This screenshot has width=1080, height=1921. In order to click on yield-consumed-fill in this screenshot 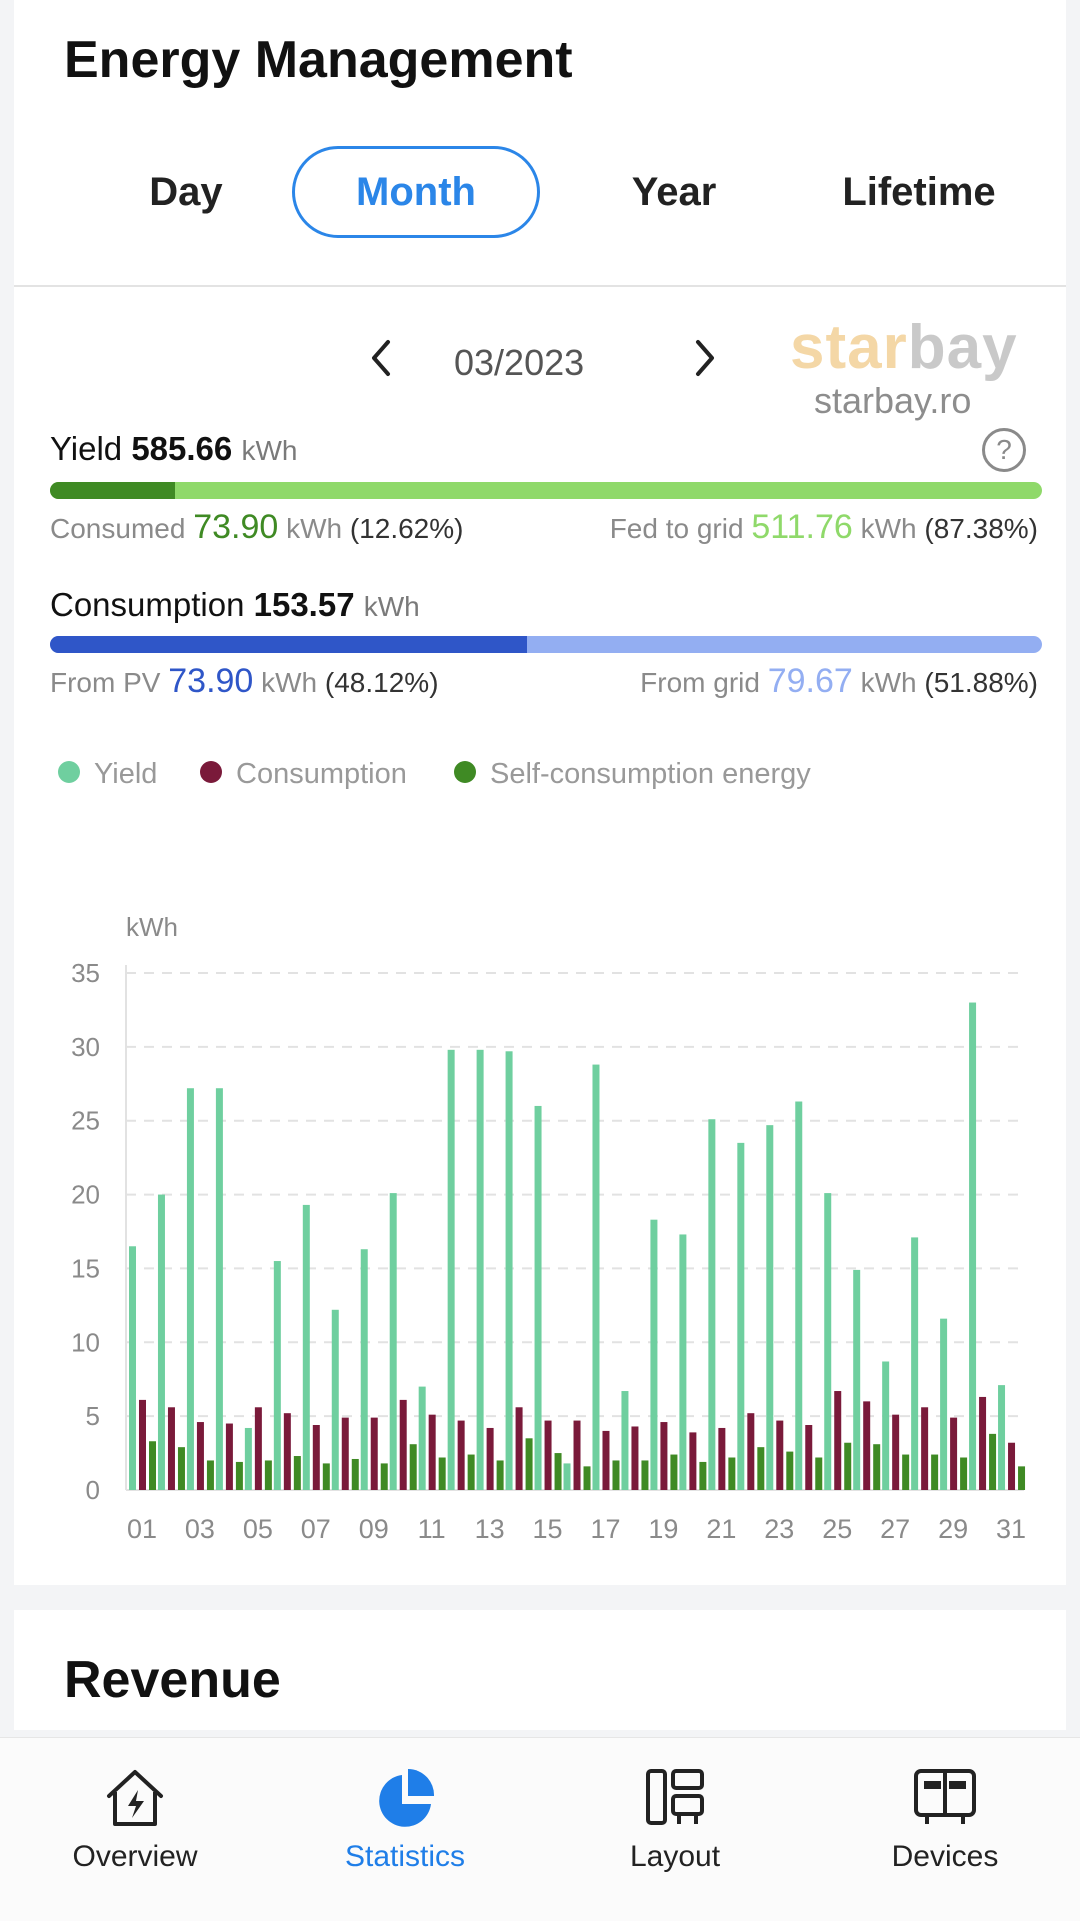, I will do `click(113, 490)`.